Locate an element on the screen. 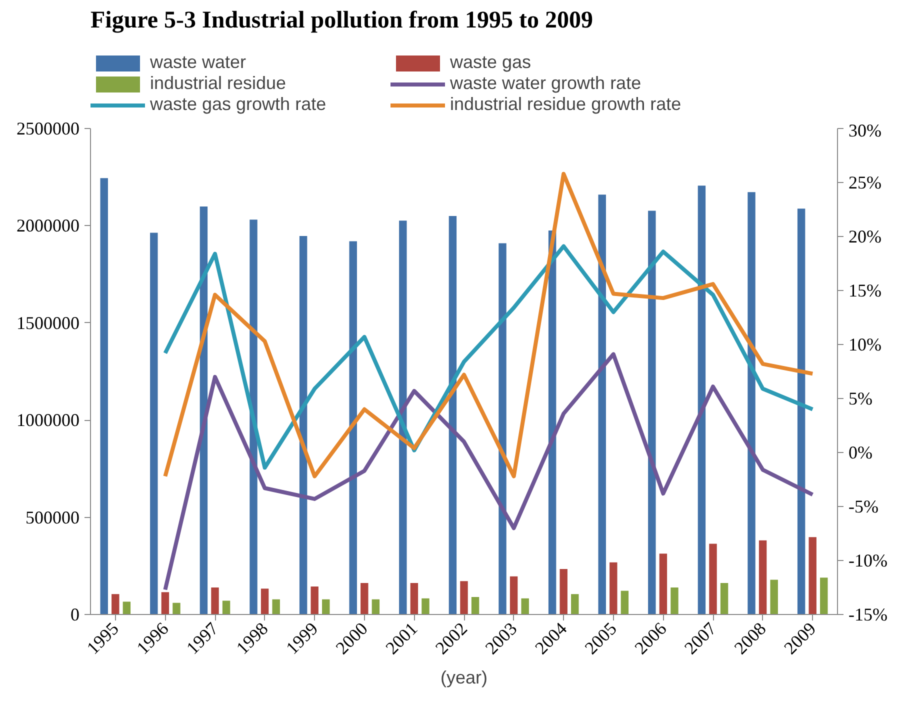  y2-tick-label: -15% is located at coordinates (868, 614).